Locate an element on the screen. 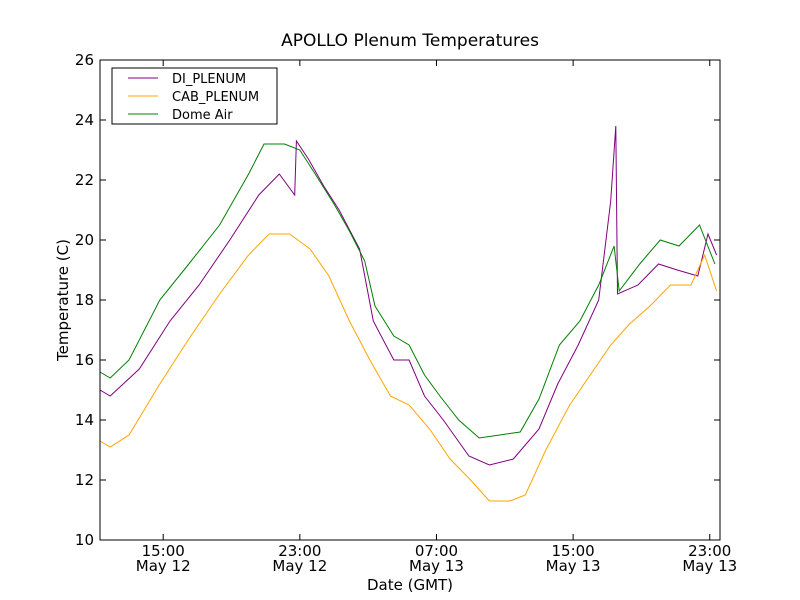 This screenshot has width=800, height=600. y-tick-label: 16 is located at coordinates (84, 360).